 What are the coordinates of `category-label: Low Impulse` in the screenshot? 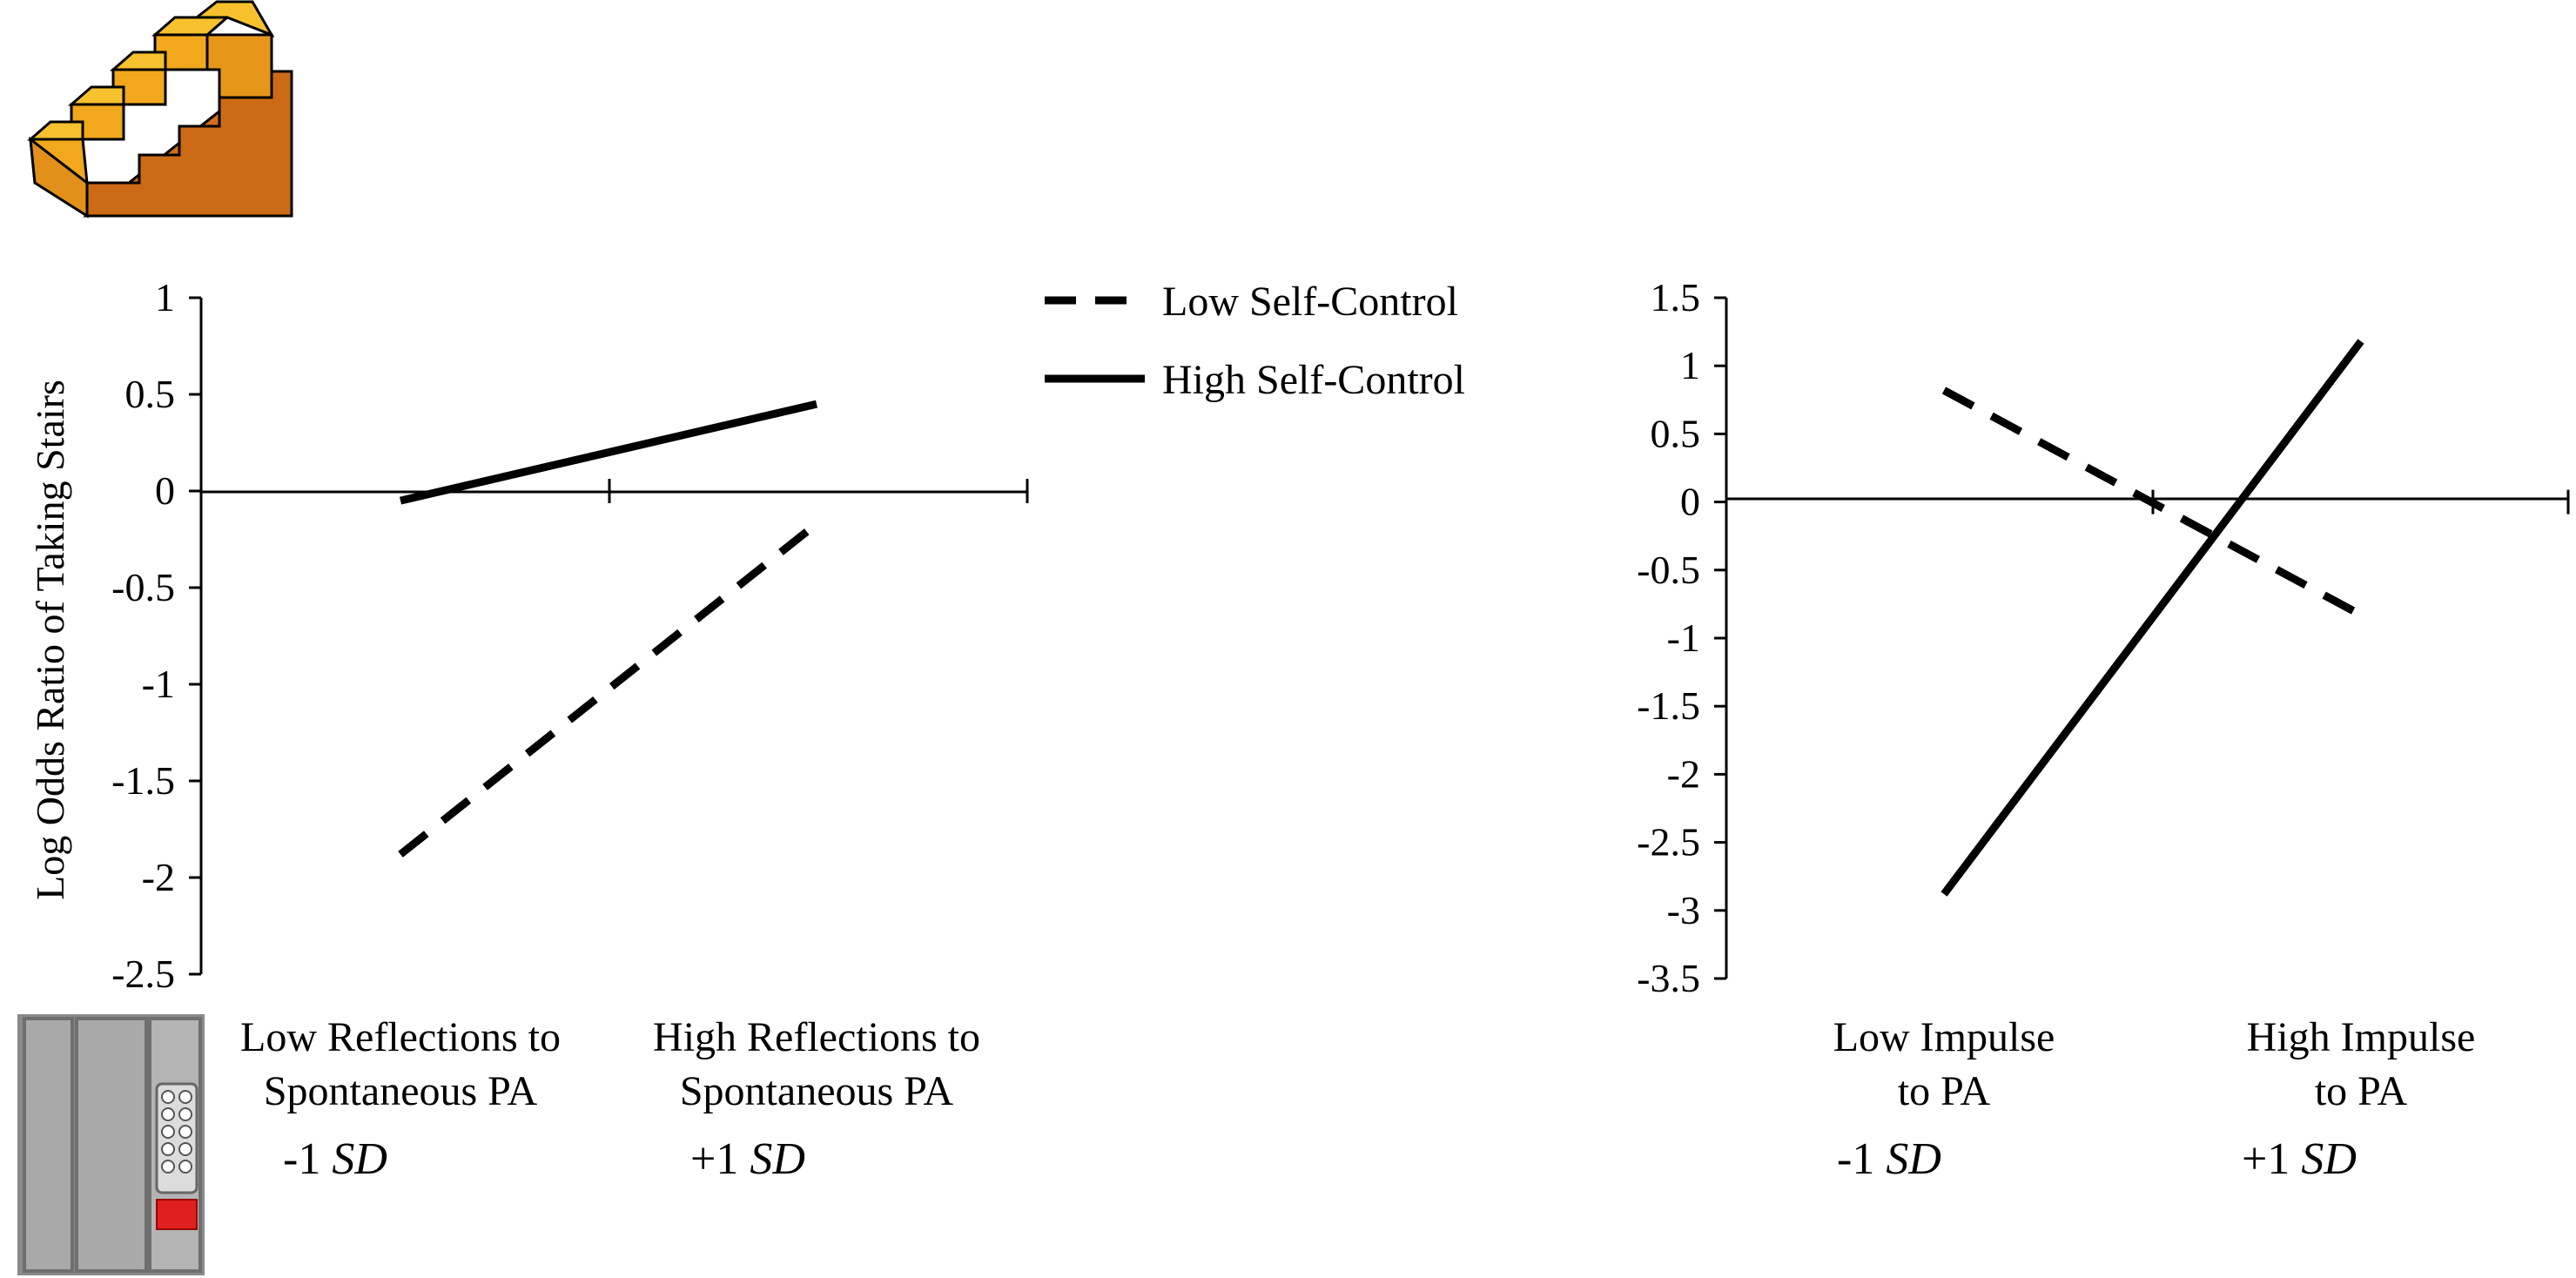 It's located at (1944, 1037).